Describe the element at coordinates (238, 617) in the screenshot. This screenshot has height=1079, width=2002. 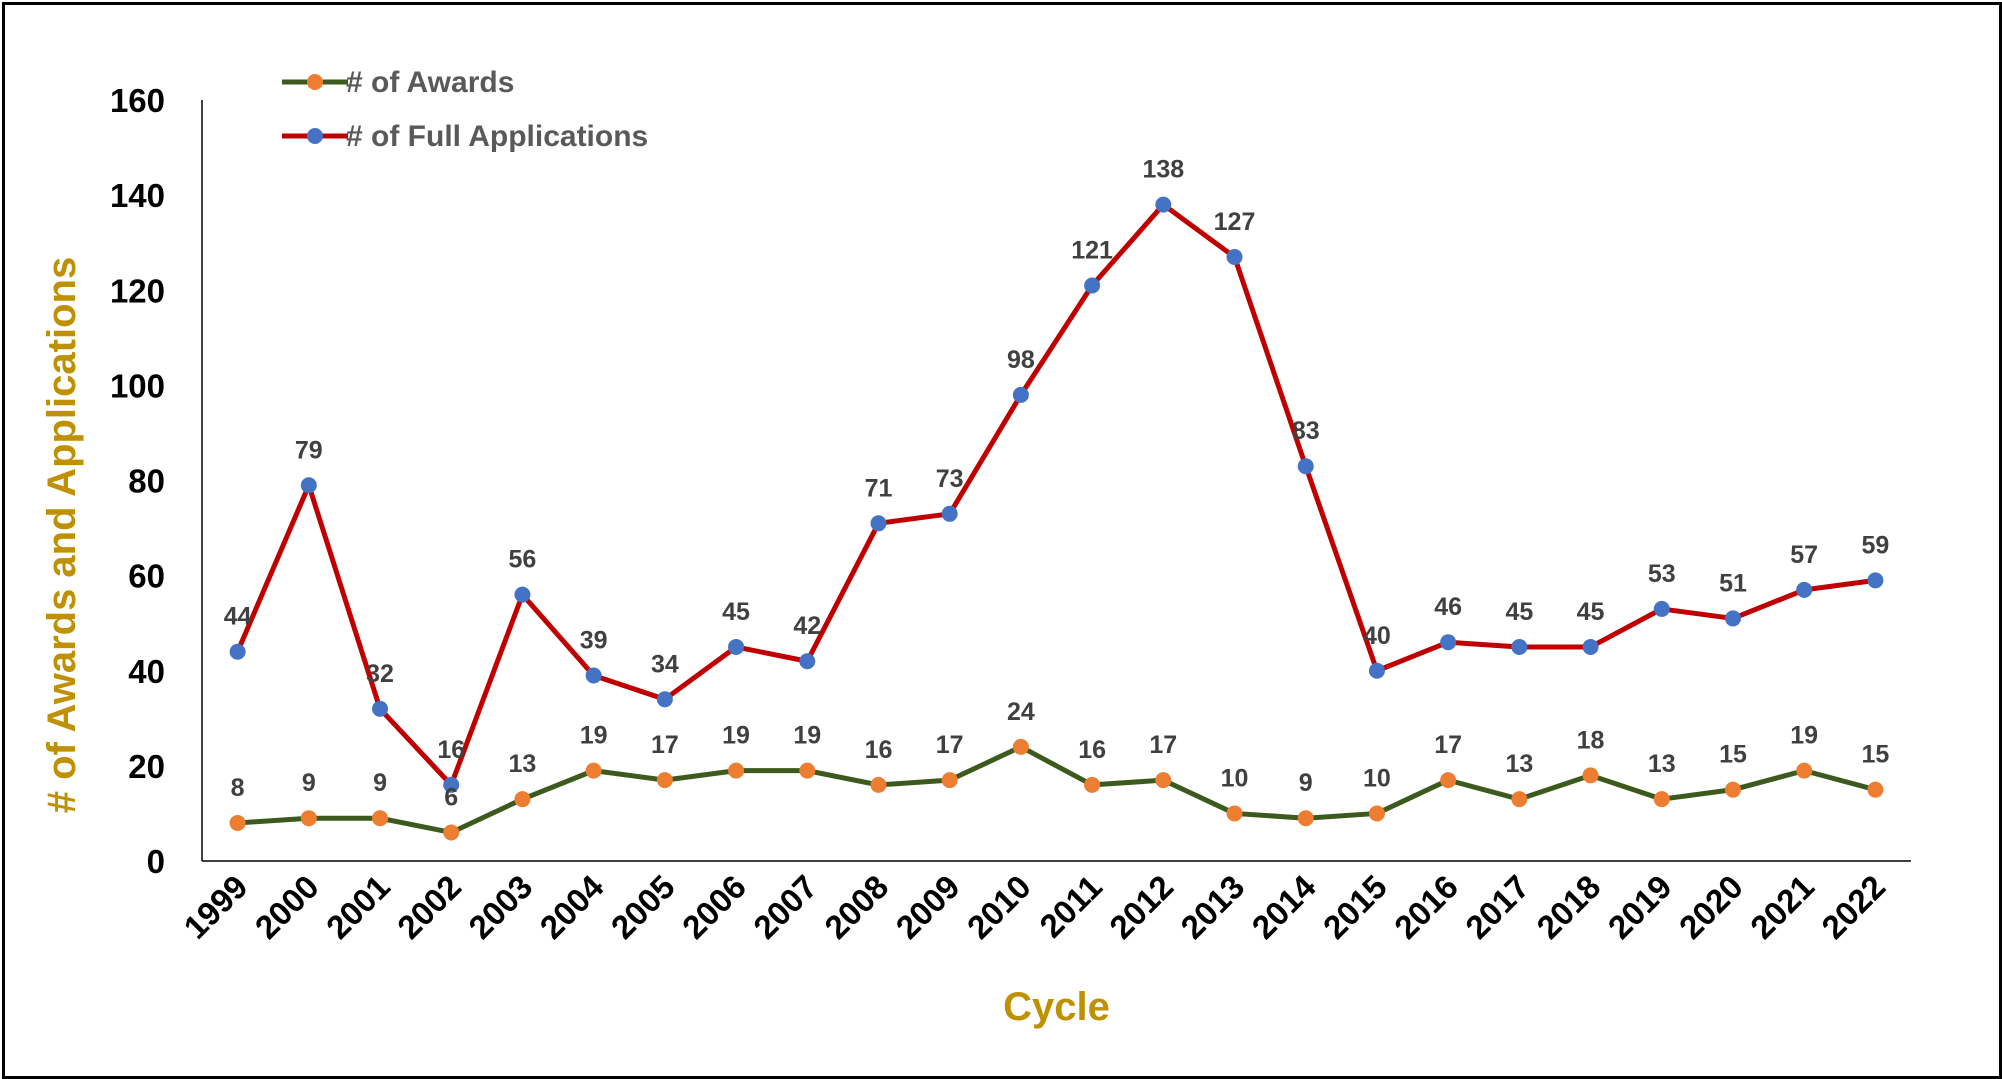
I see `data-label-1: 44` at that location.